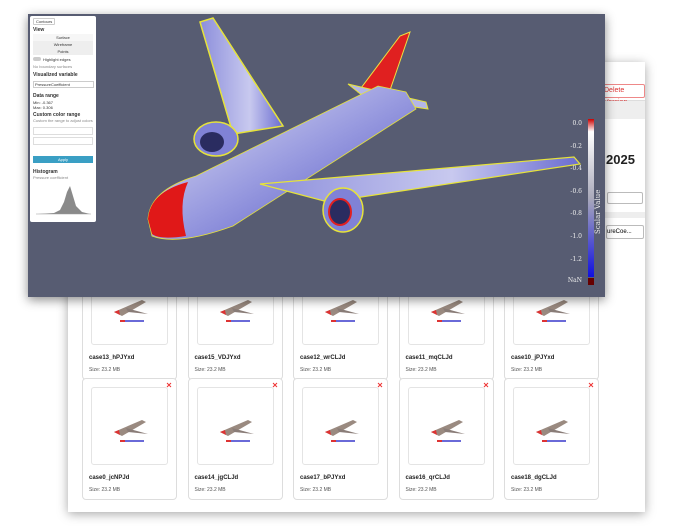 Image resolution: width=680 pixels, height=530 pixels. Describe the element at coordinates (622, 95) in the screenshot. I see `delete-button: Delete Version` at that location.